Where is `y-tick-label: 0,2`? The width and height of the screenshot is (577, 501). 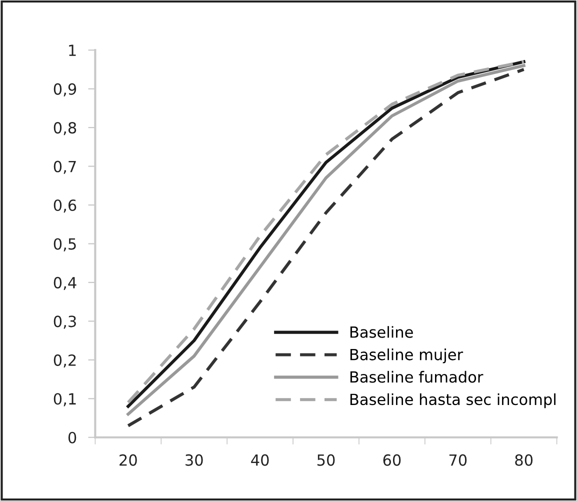 y-tick-label: 0,2 is located at coordinates (65, 361).